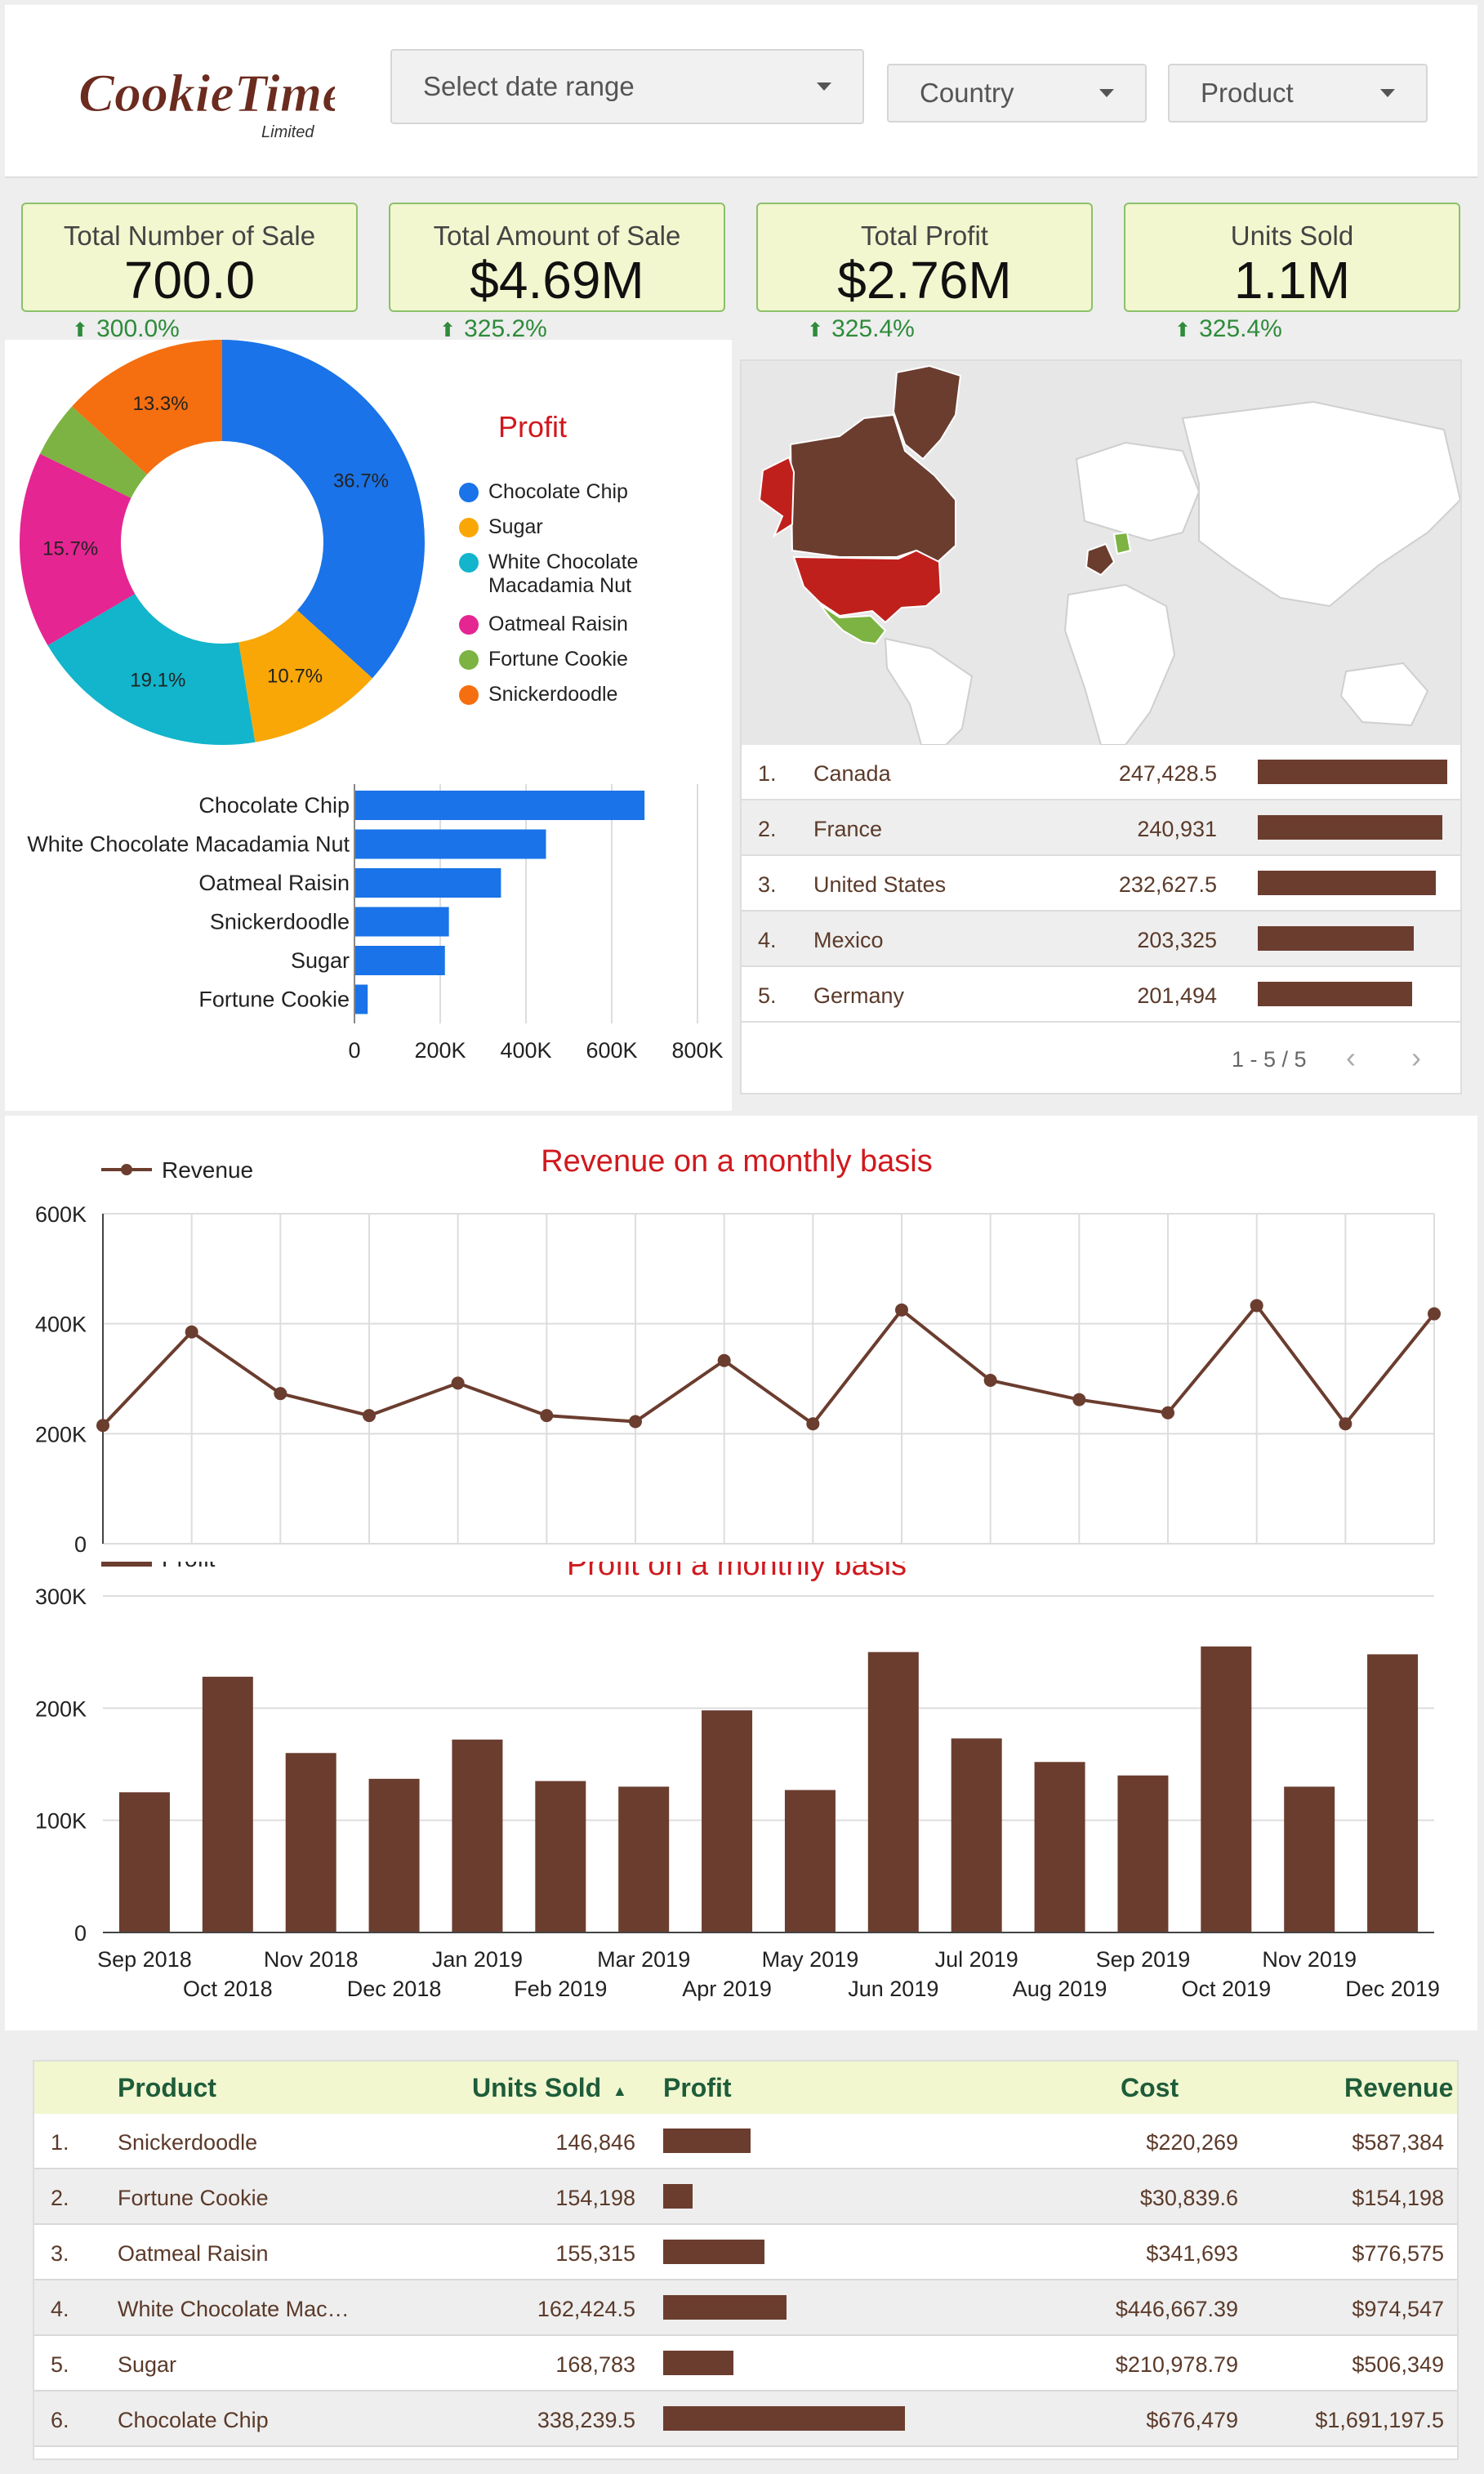 This screenshot has width=1484, height=2474. Describe the element at coordinates (1017, 94) in the screenshot. I see `country-dropdown: Country` at that location.